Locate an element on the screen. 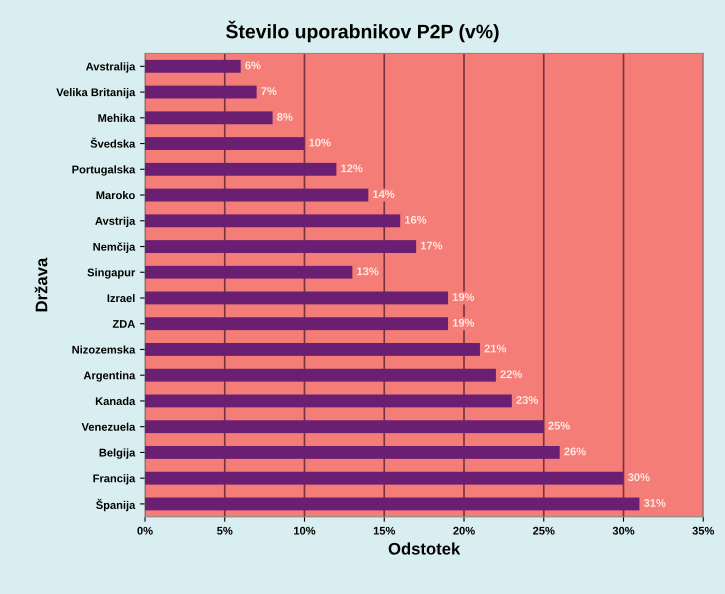  data-label: 16% is located at coordinates (415, 220).